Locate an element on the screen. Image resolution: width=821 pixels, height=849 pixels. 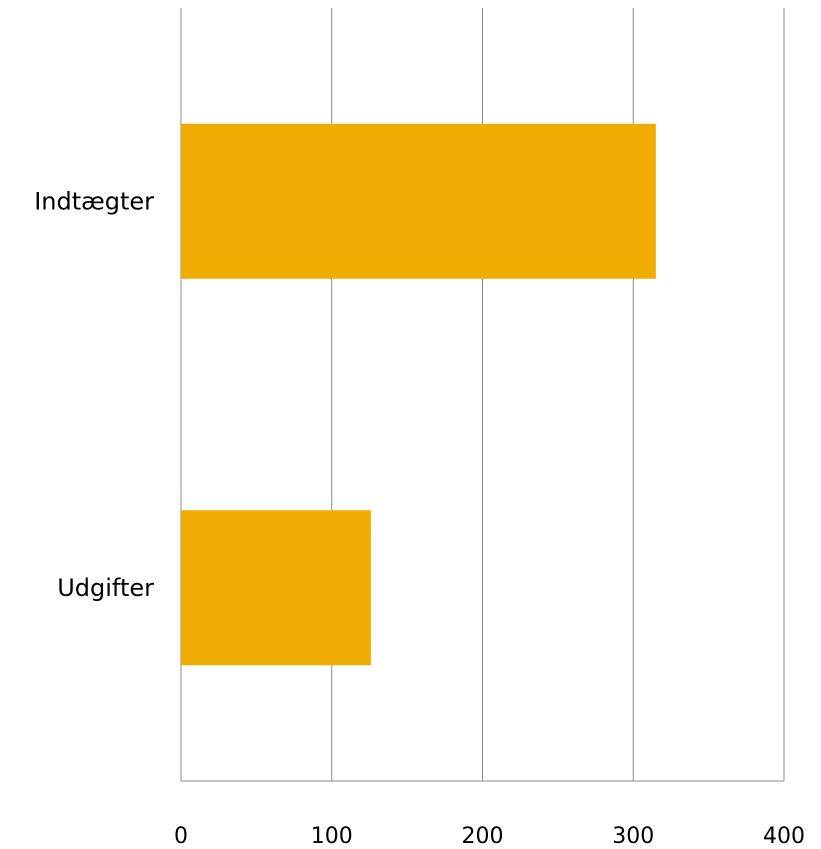
x-tick-label-200: 200 is located at coordinates (483, 836).